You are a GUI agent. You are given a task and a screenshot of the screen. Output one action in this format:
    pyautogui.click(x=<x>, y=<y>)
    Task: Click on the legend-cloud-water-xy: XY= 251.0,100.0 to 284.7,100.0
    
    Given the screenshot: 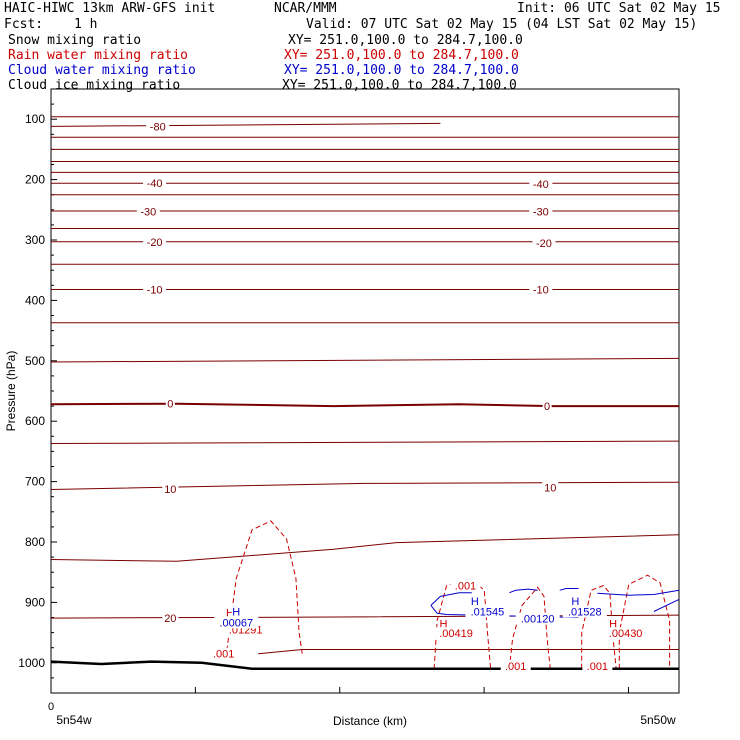 What is the action you would take?
    pyautogui.click(x=401, y=70)
    